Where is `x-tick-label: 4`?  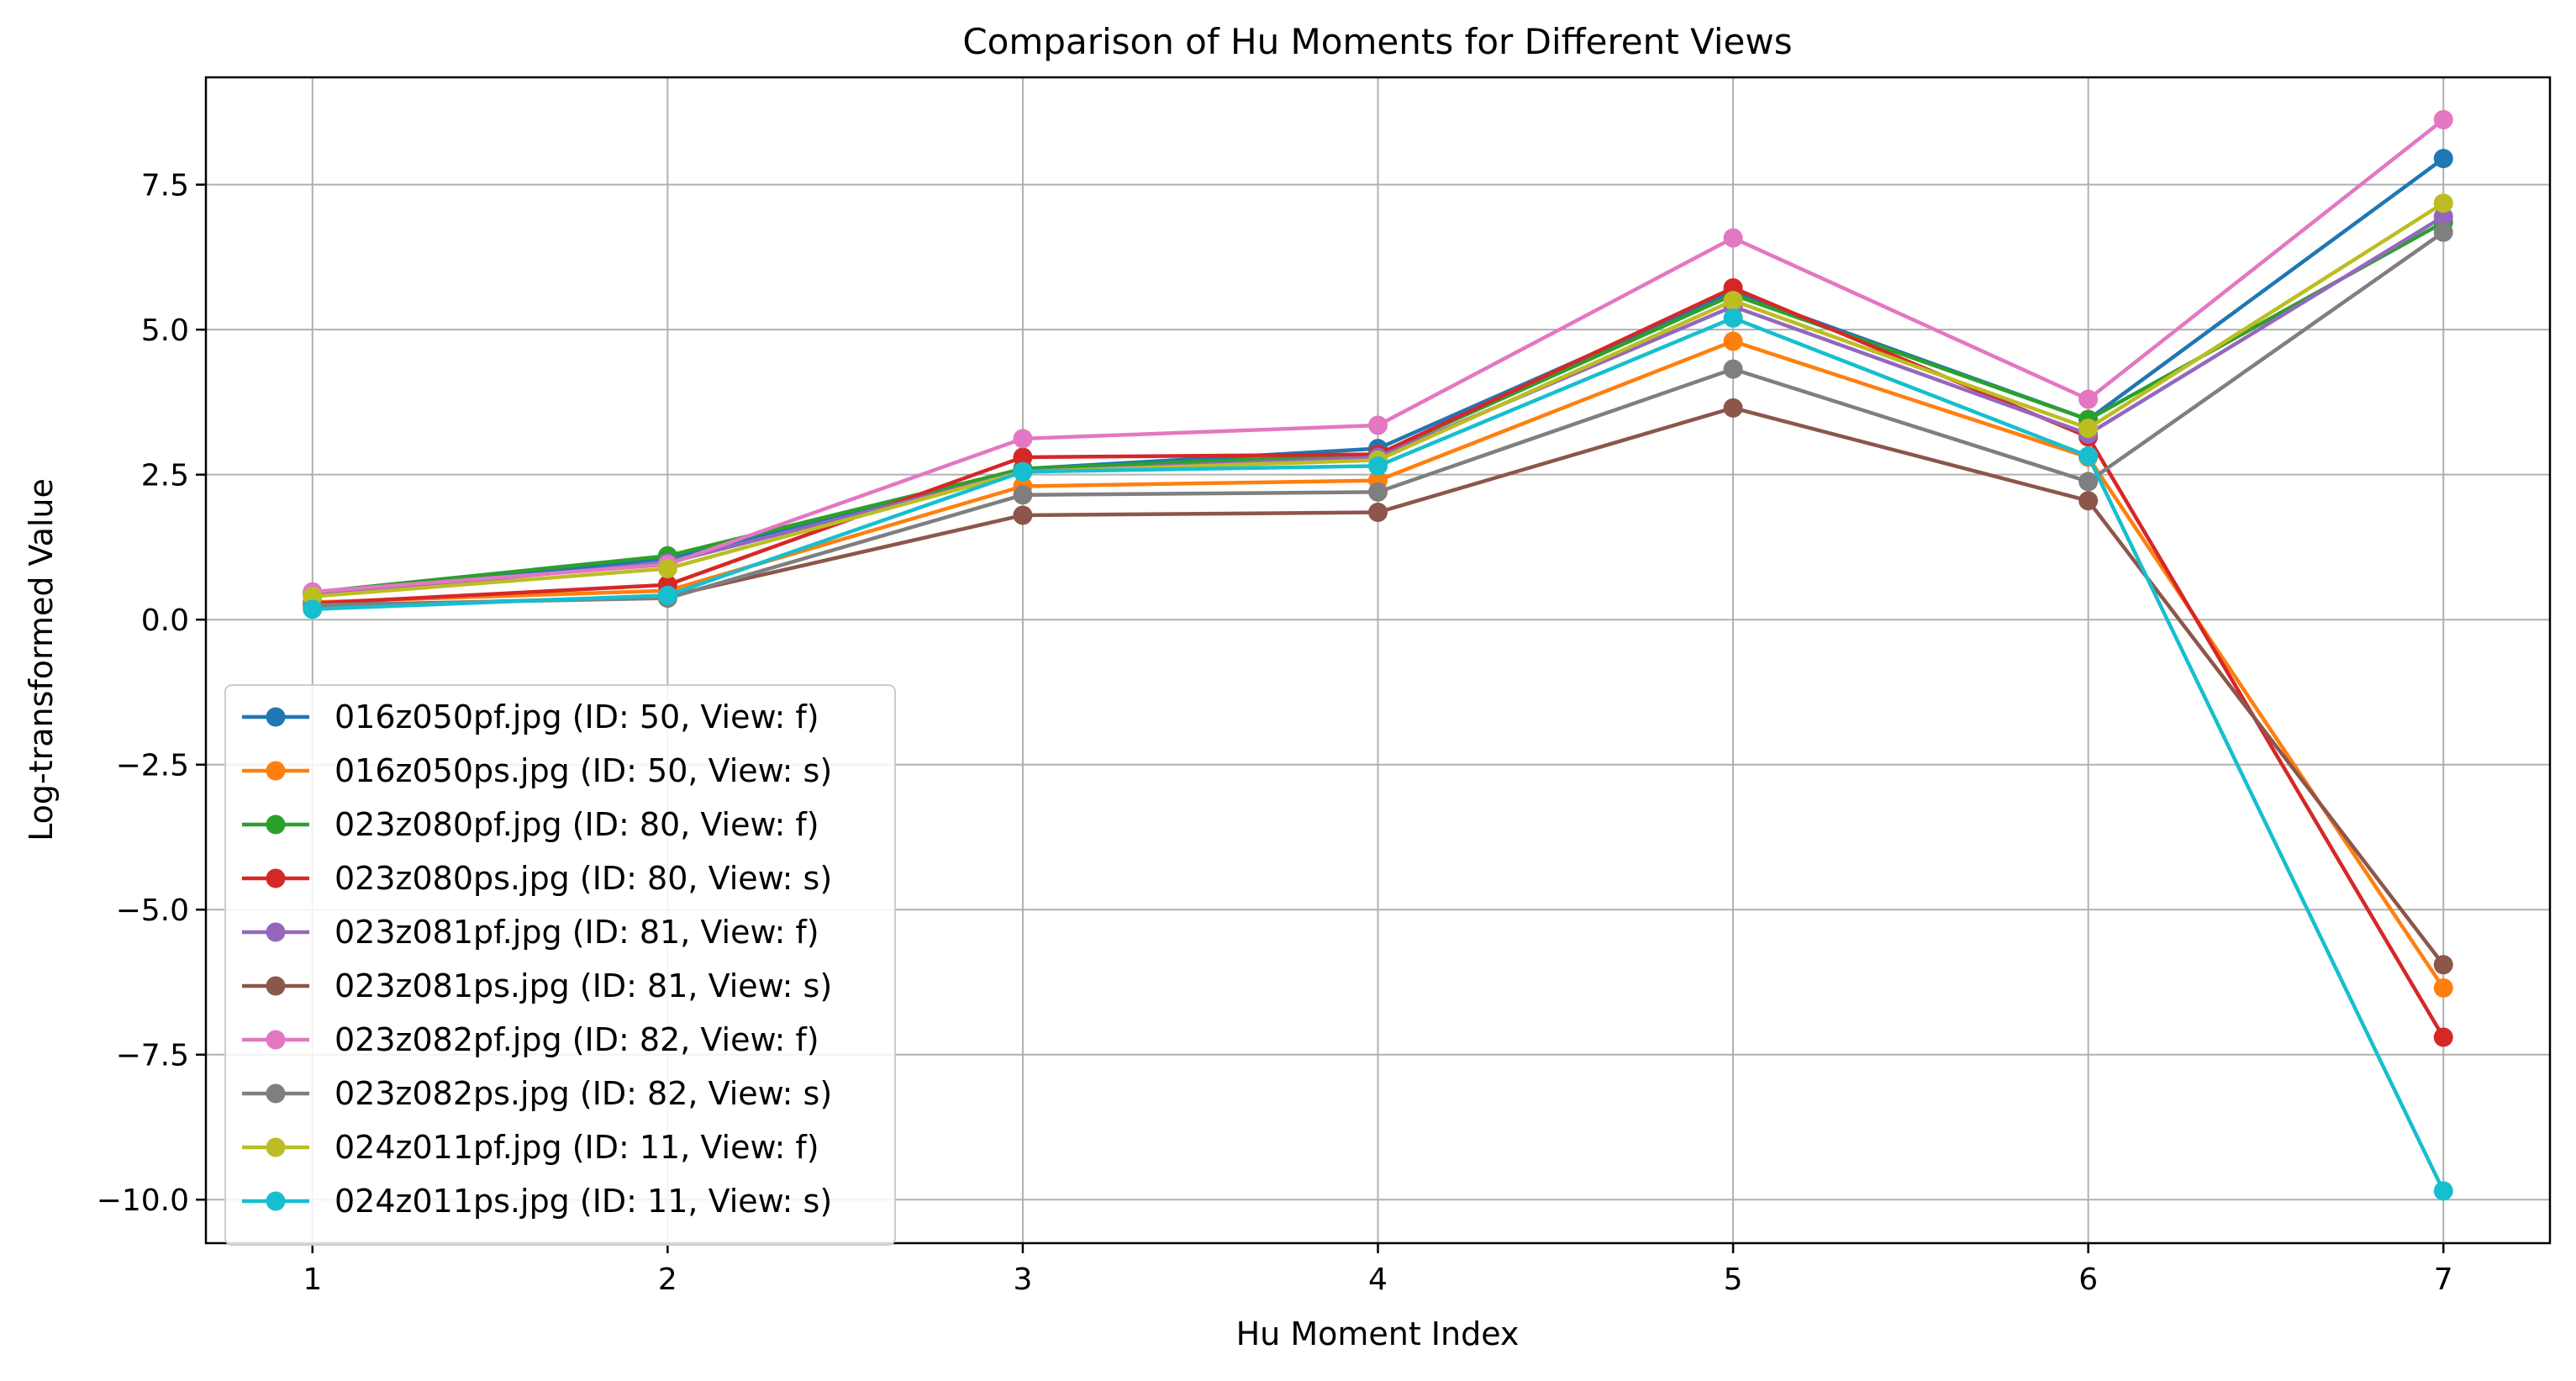
x-tick-label: 4 is located at coordinates (1378, 1280).